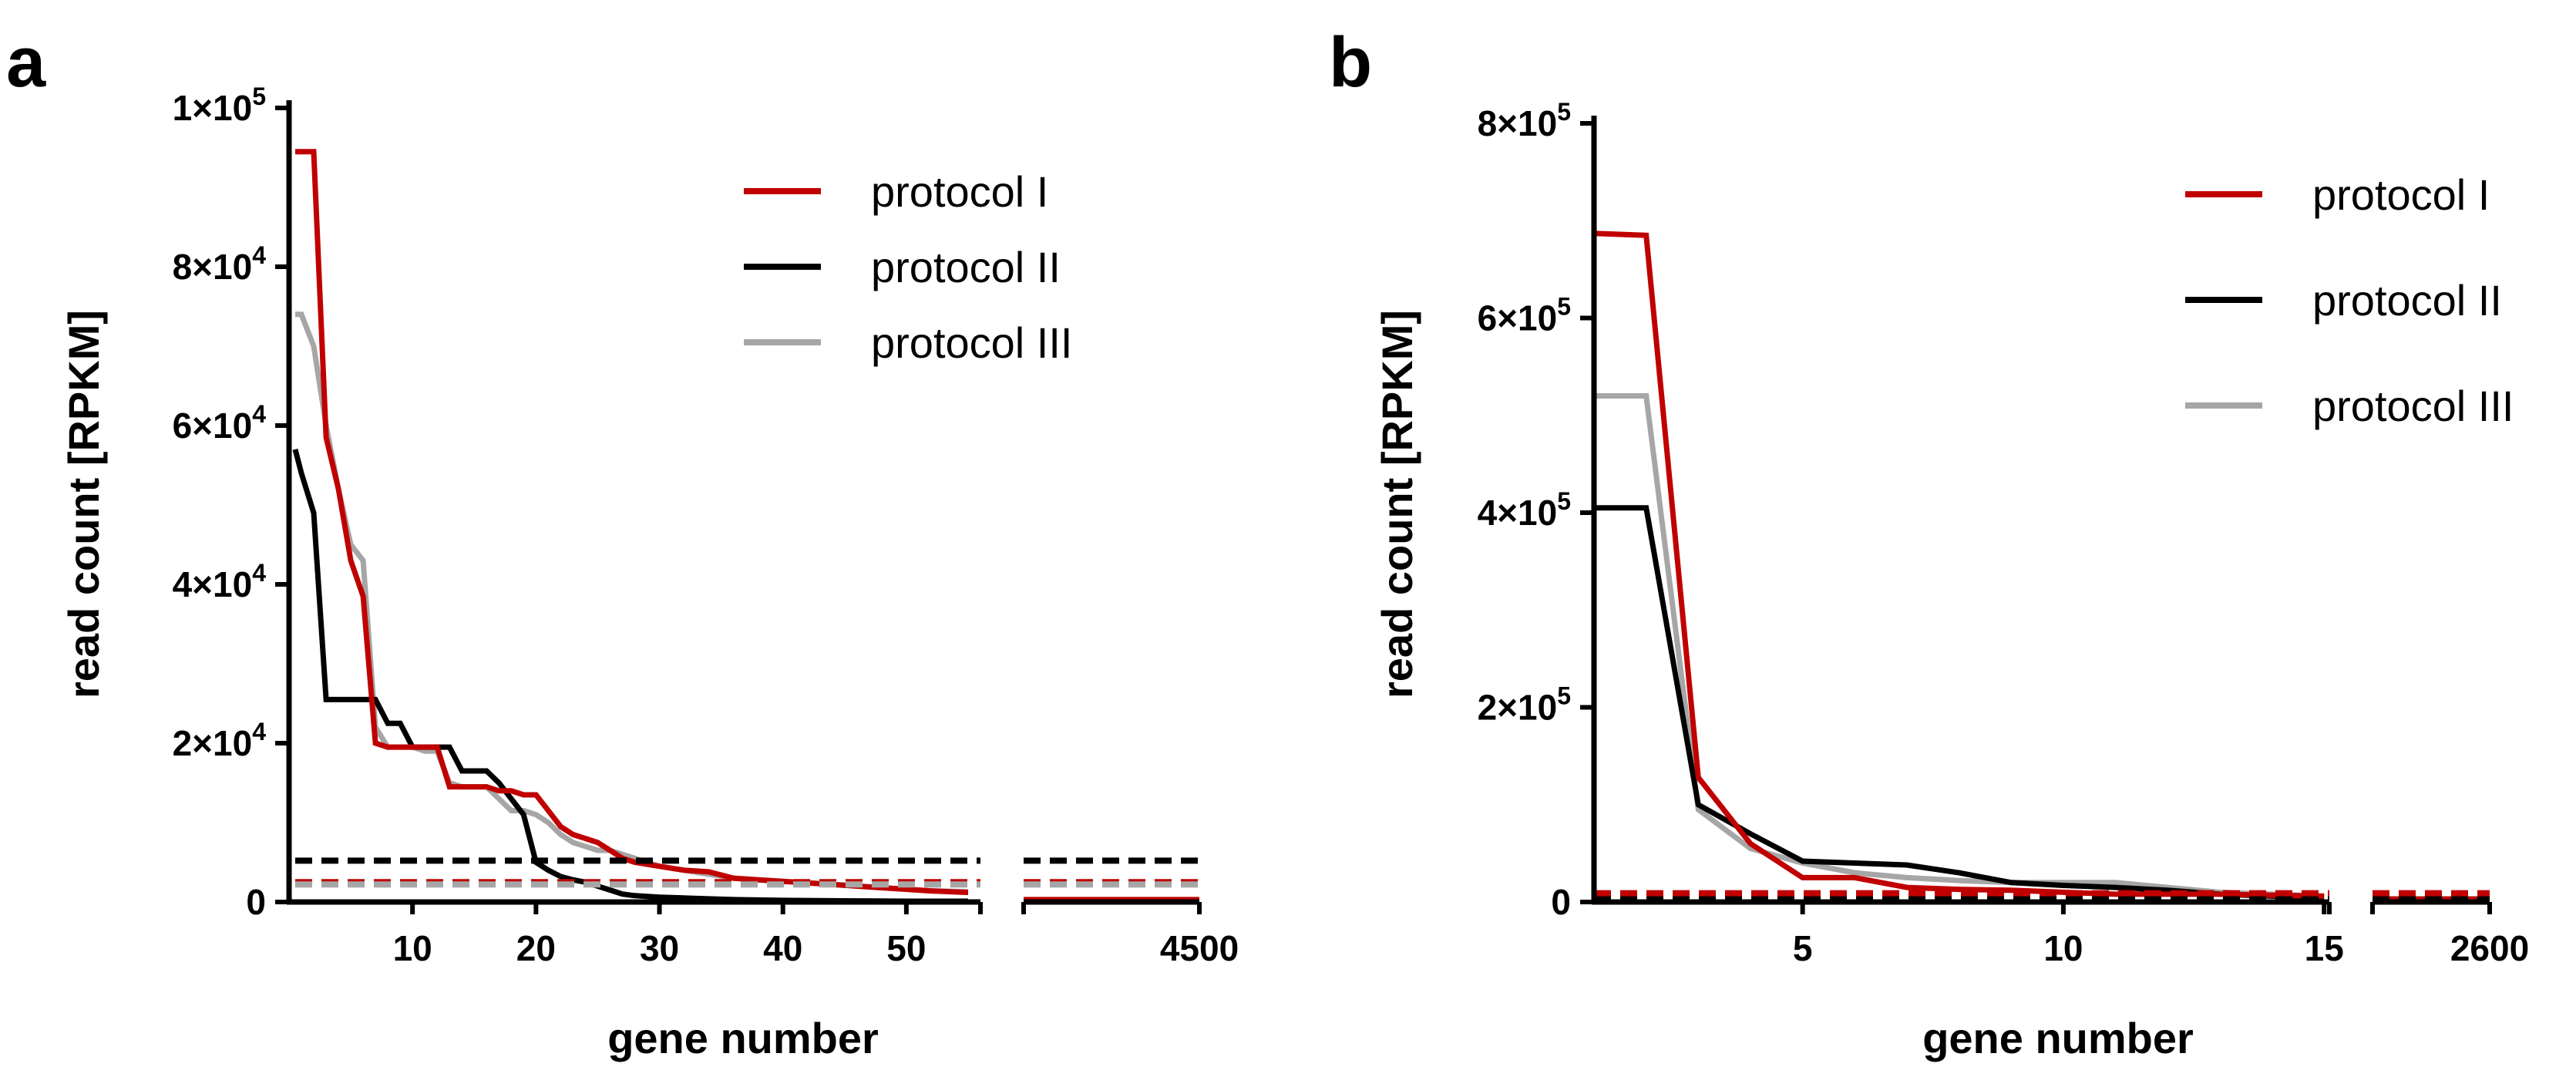 The height and width of the screenshot is (1077, 2576). I want to click on panel-letter-b: b, so click(1350, 63).